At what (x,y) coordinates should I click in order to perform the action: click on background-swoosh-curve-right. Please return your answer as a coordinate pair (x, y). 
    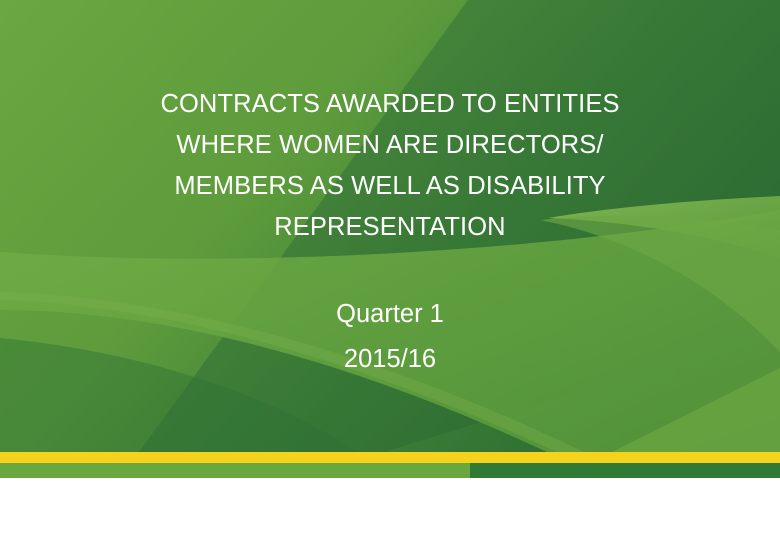
    Looking at the image, I should click on (660, 283).